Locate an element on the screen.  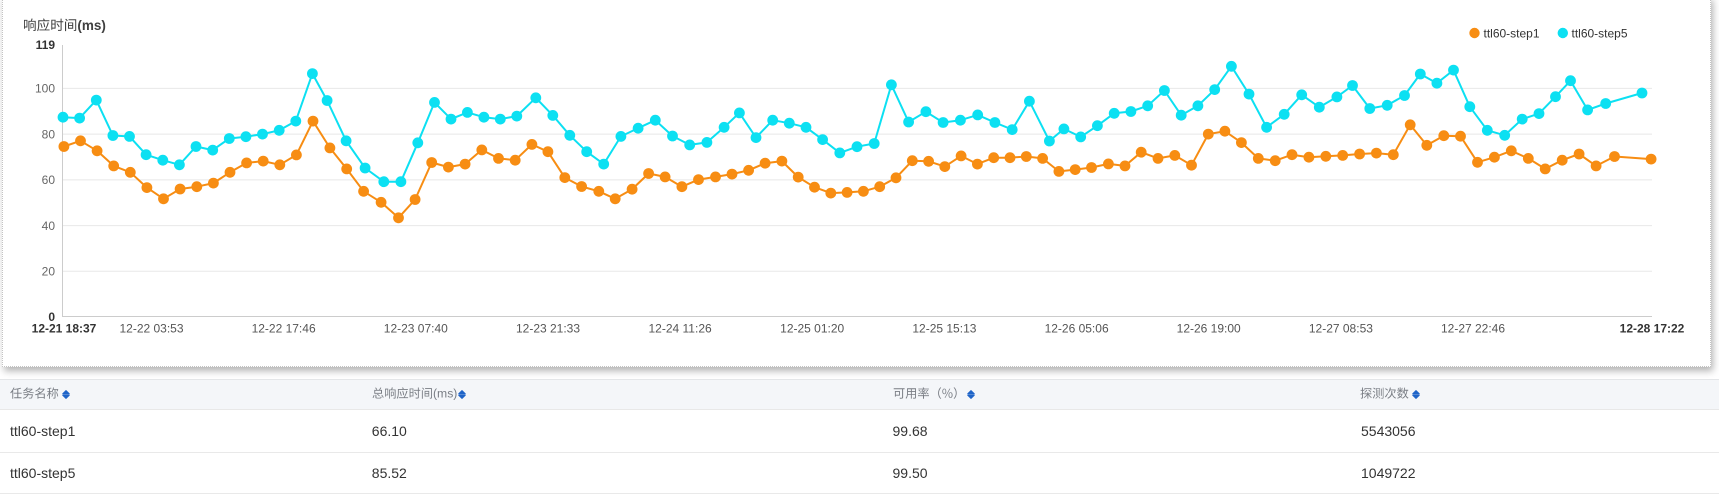
svg-text: 12-24 11:26 is located at coordinates (680, 329).